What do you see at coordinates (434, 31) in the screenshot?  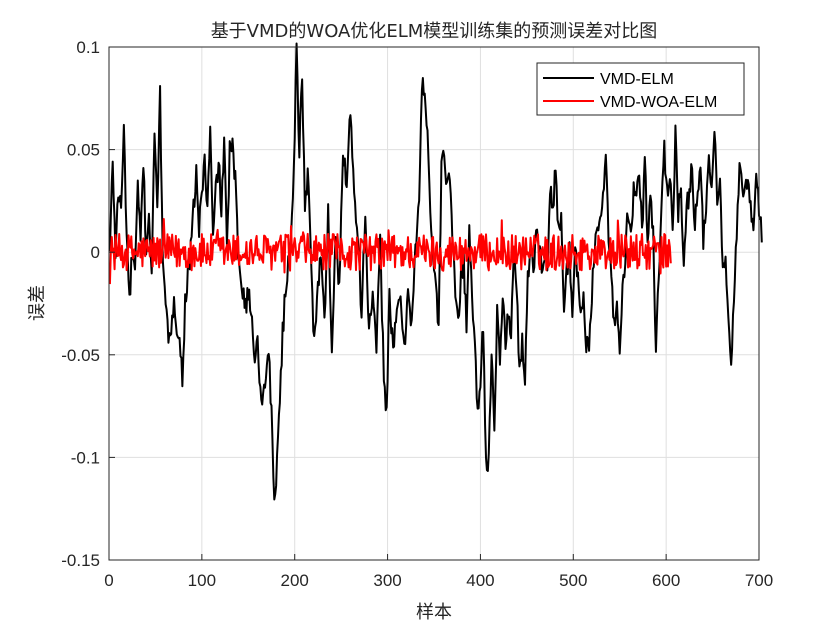 I see `chart-title: 基于VMD的WOA优化ELM模型训练集的预测误差对比图` at bounding box center [434, 31].